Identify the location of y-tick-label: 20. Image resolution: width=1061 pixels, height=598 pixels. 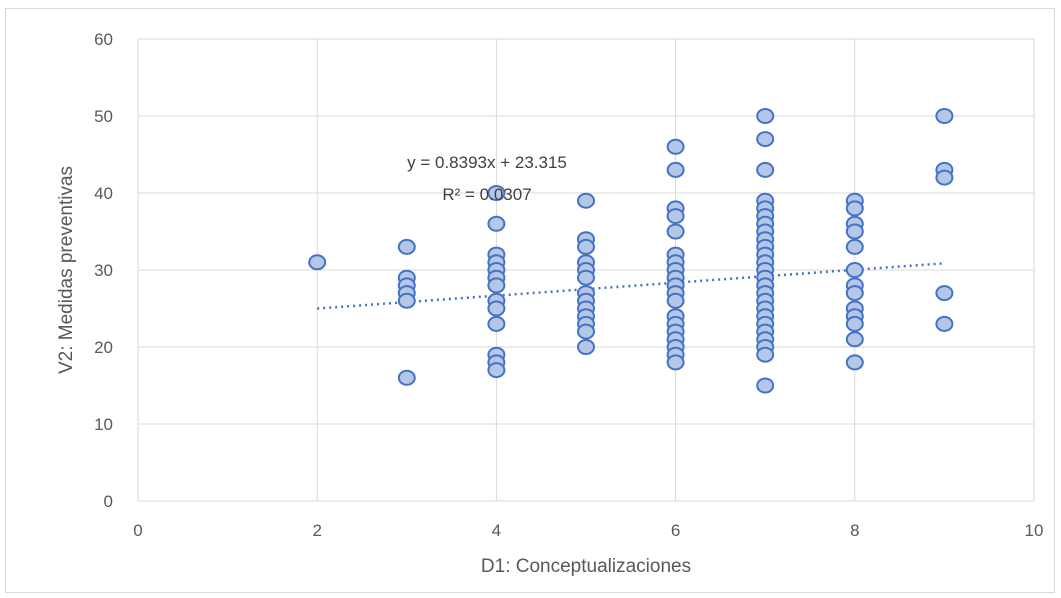
(103, 347).